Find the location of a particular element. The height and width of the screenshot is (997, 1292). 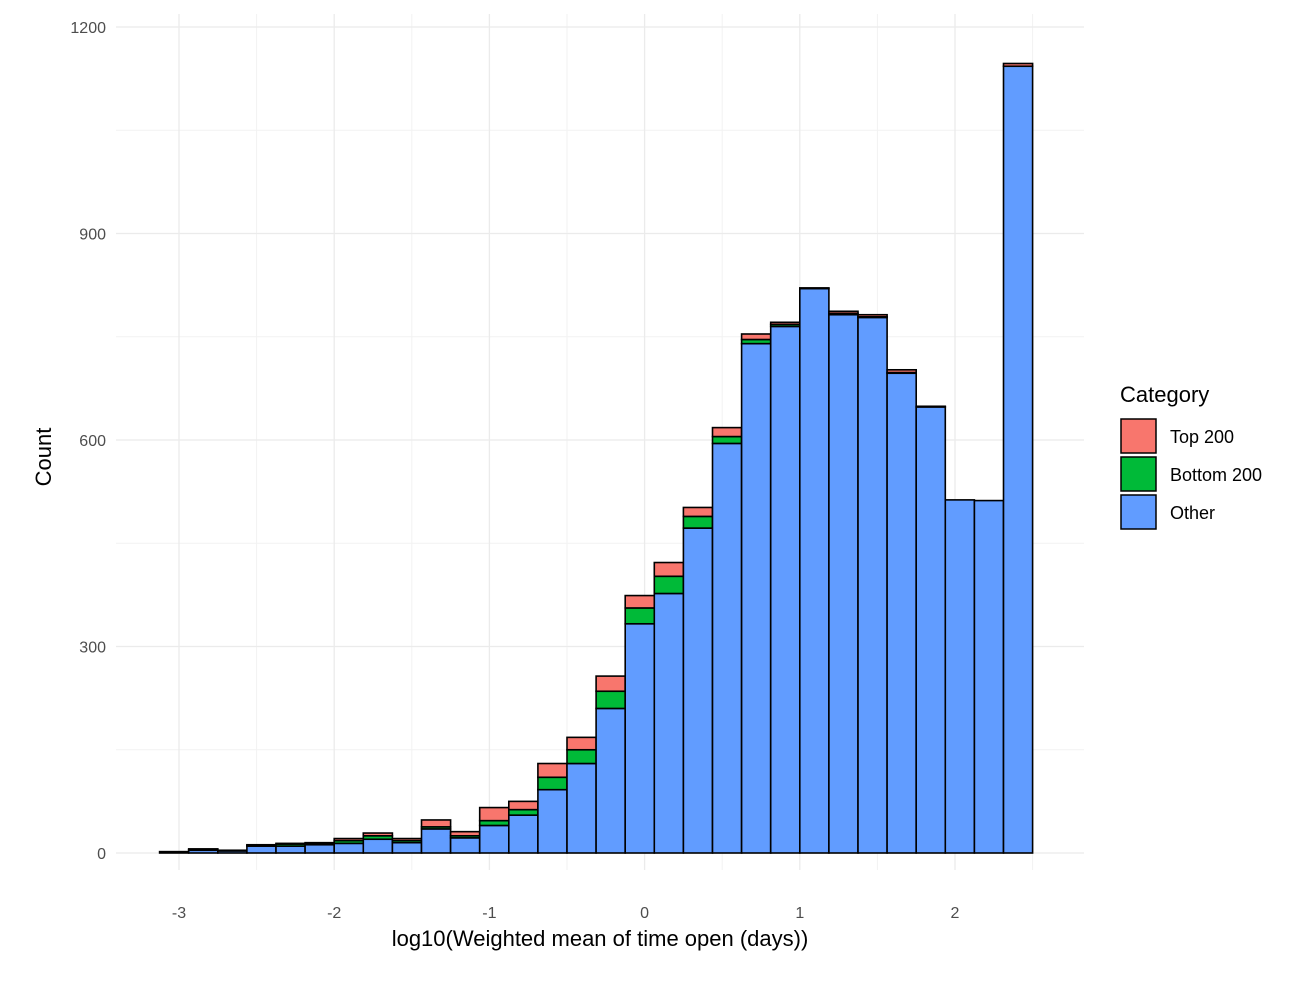

y-tick-label: 300 is located at coordinates (92, 648).